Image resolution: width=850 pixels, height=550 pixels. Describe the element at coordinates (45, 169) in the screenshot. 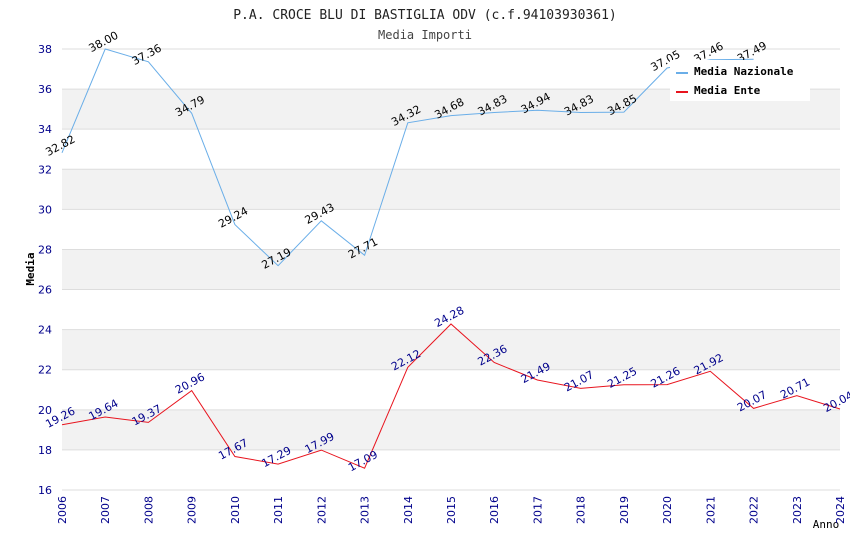

I see `y-tick-label: 32` at that location.